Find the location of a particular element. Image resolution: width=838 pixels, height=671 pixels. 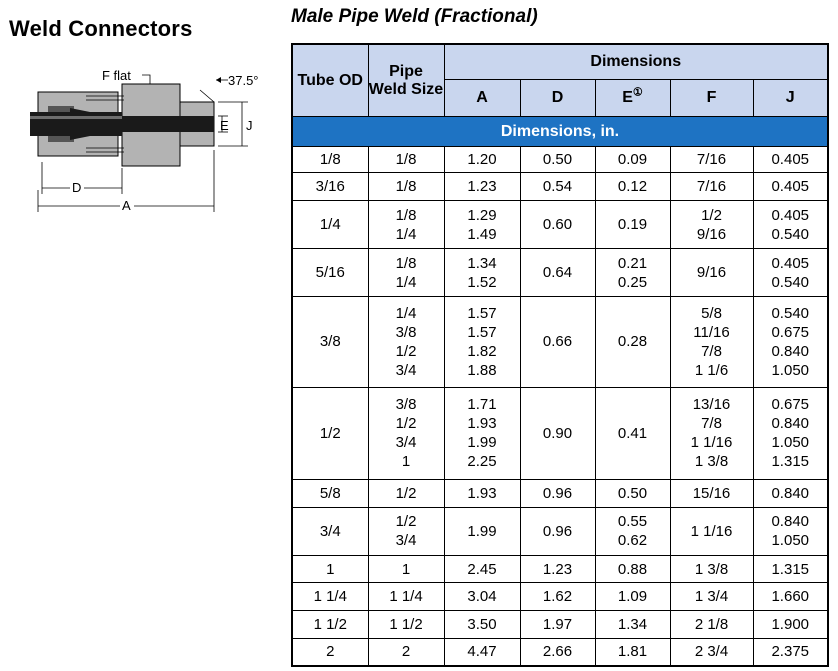

cell-j: 0.840 1.050 is located at coordinates (790, 531).